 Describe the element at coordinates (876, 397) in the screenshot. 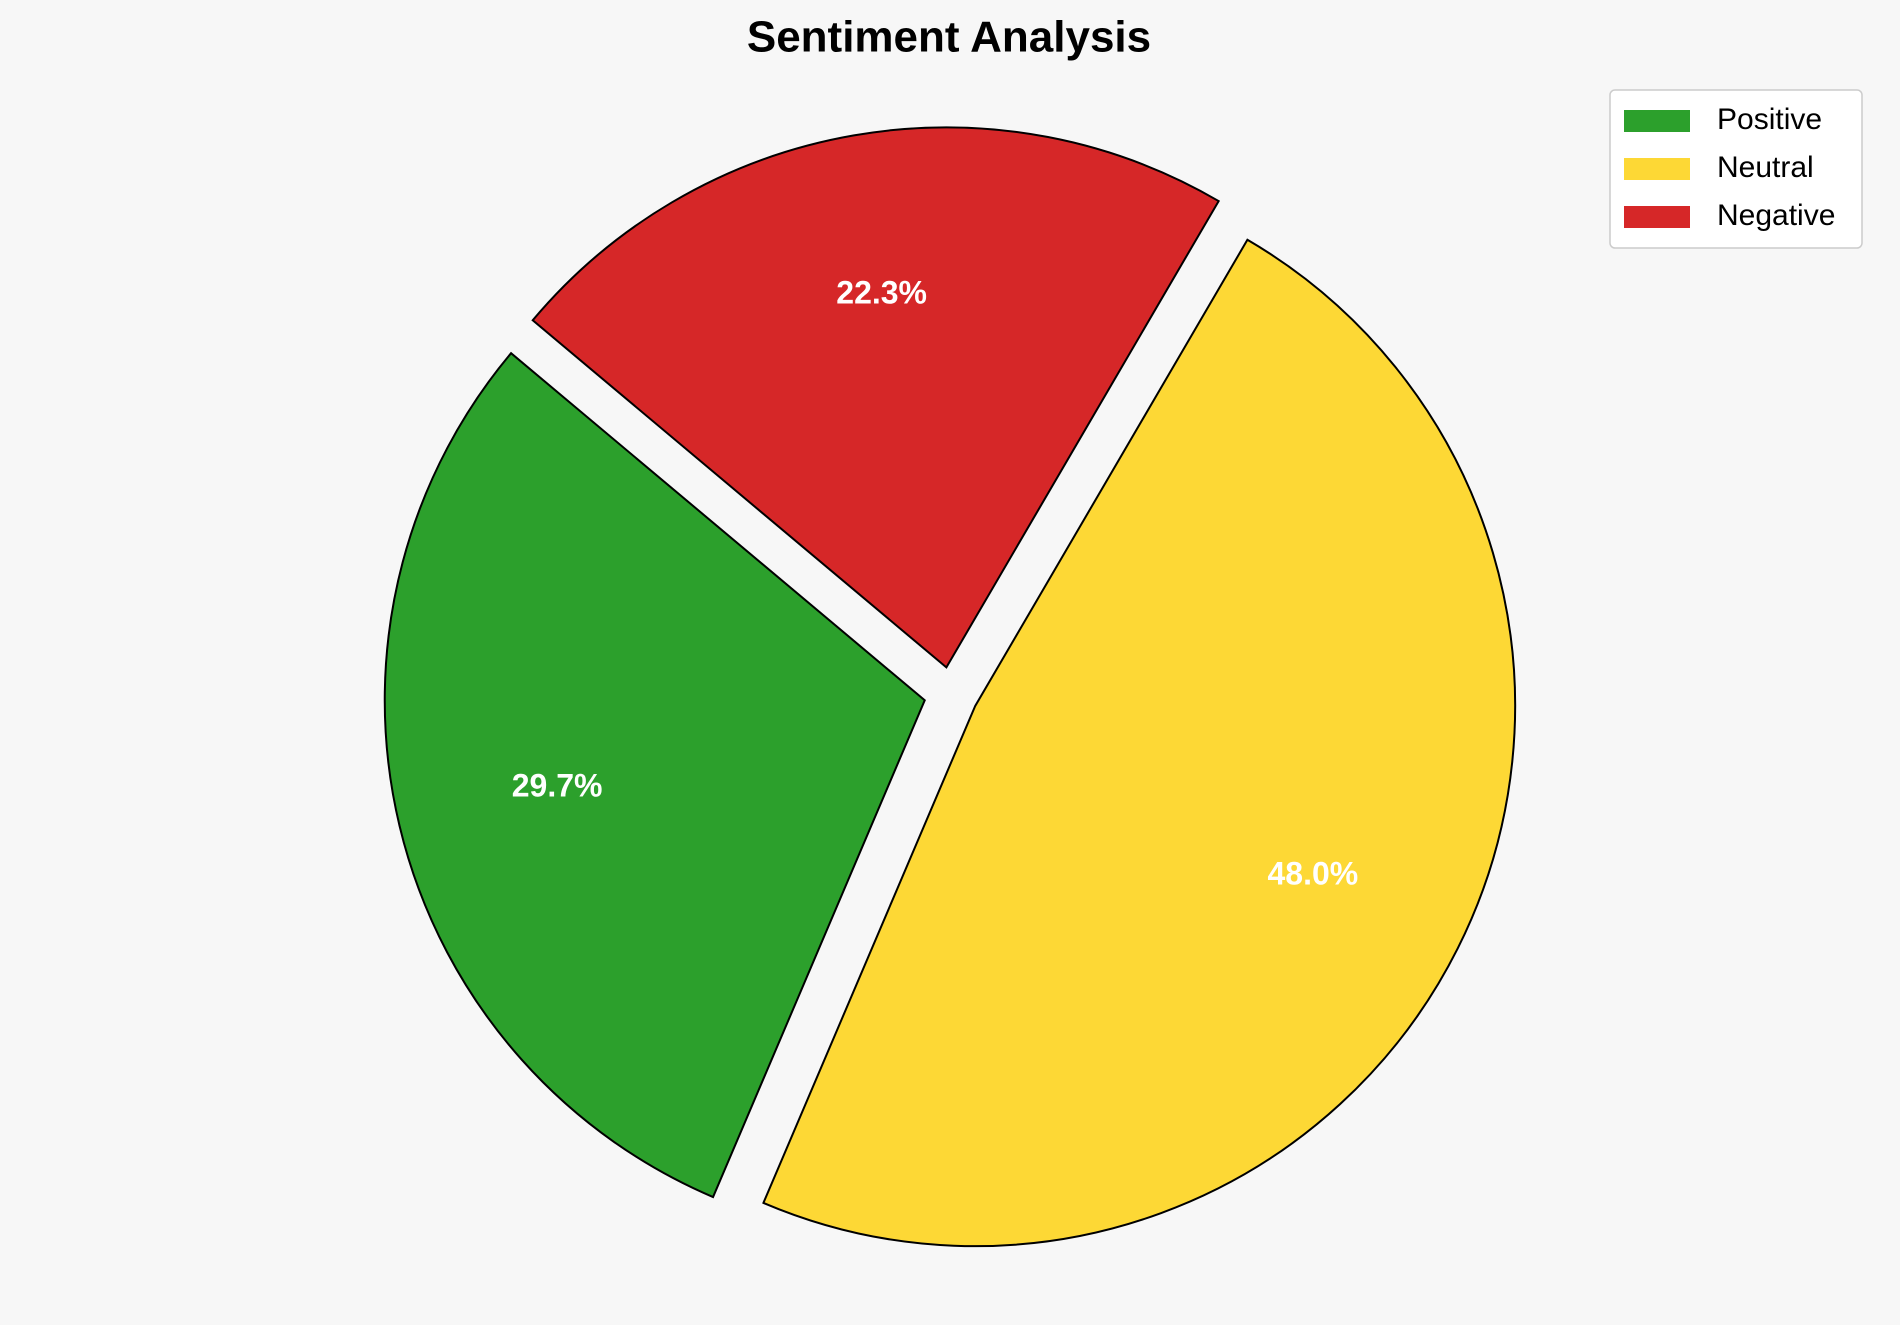

I see `pie-slice` at that location.